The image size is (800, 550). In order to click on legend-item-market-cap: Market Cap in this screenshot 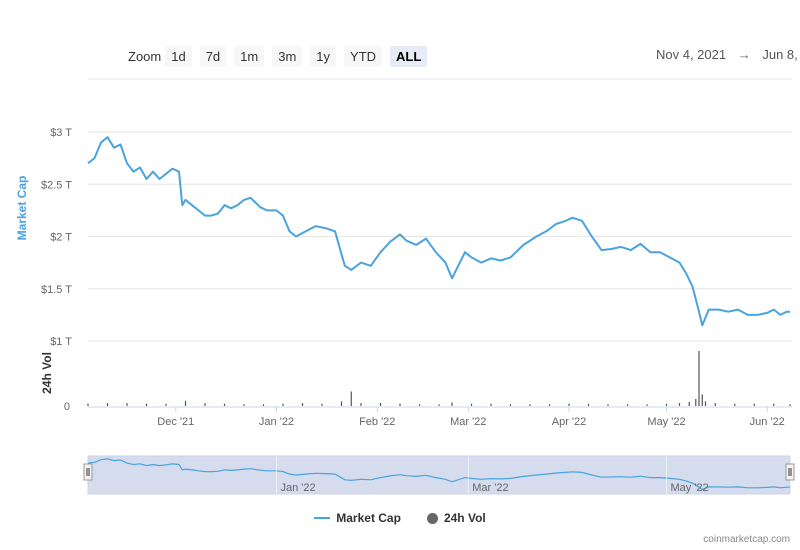, I will do `click(357, 518)`.